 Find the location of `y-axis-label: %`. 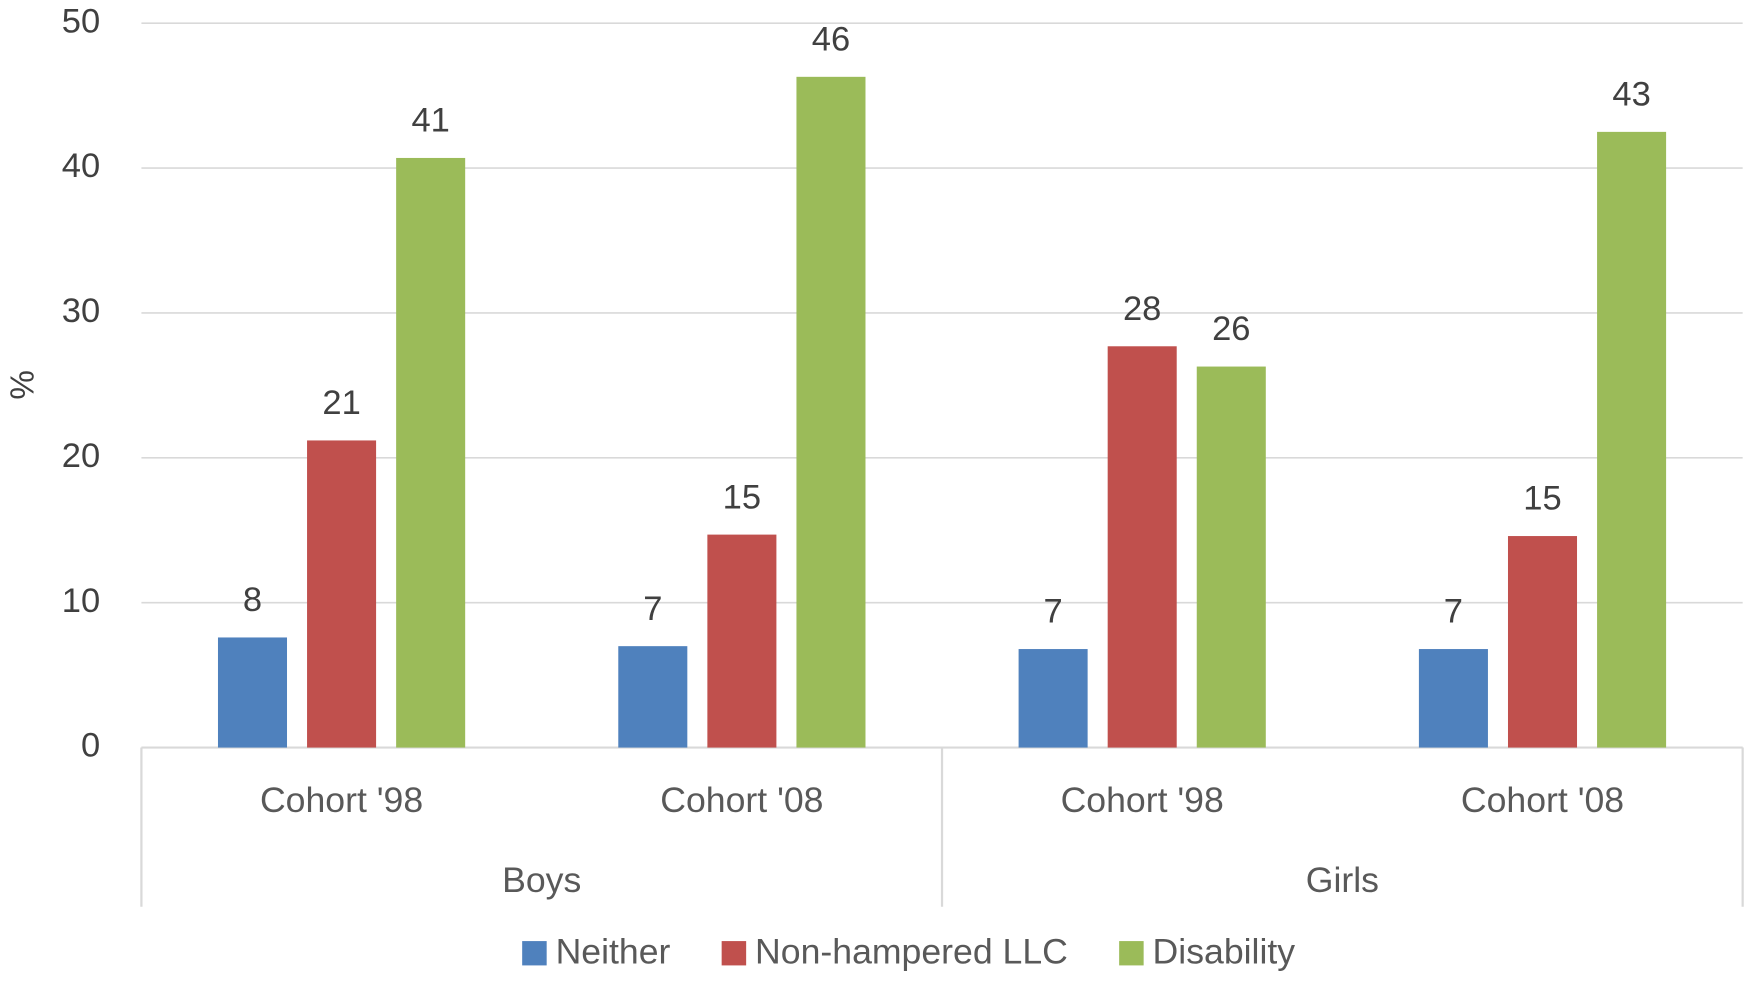

y-axis-label: % is located at coordinates (22, 384).